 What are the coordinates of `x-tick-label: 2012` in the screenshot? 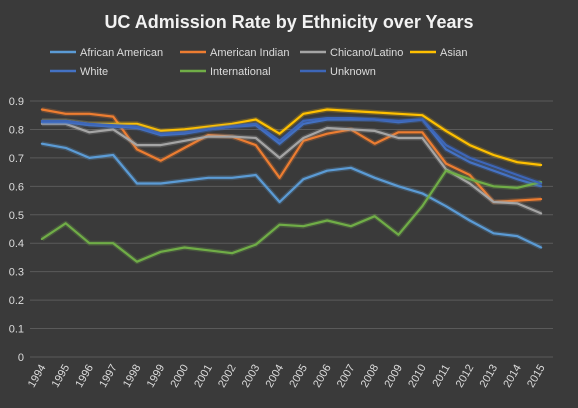 It's located at (465, 376).